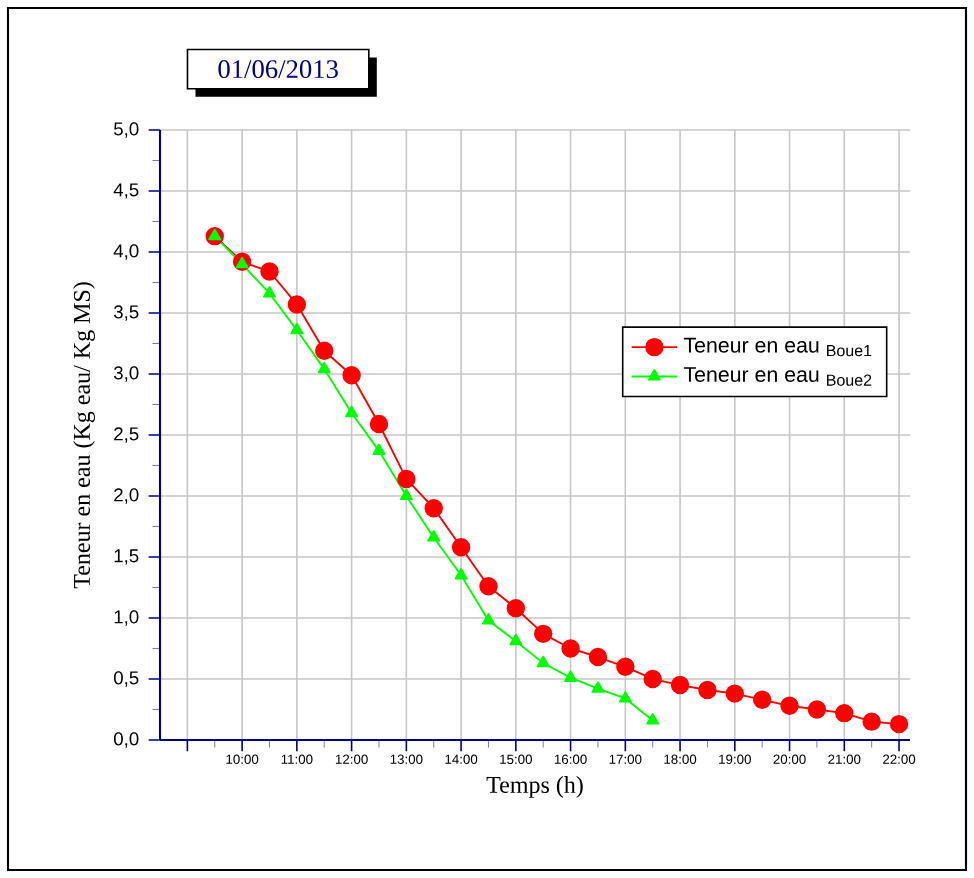 This screenshot has width=974, height=878. Describe the element at coordinates (126, 374) in the screenshot. I see `y-tick-label: 3,0` at that location.